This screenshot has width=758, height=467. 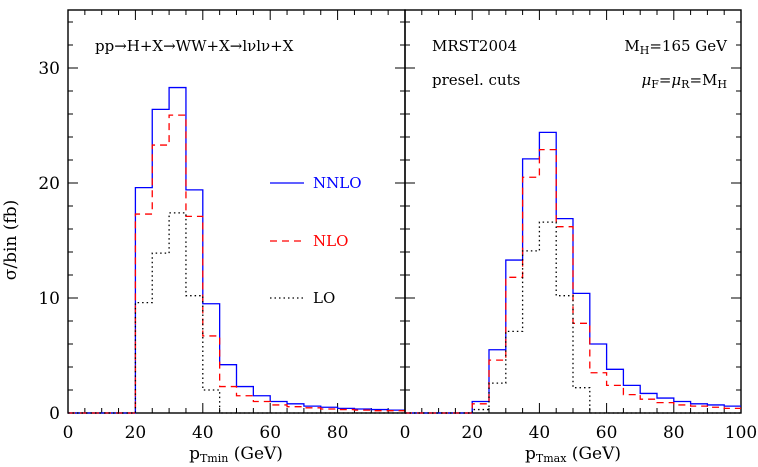 I want to click on legend: NNLO NLO LO, so click(x=316, y=240).